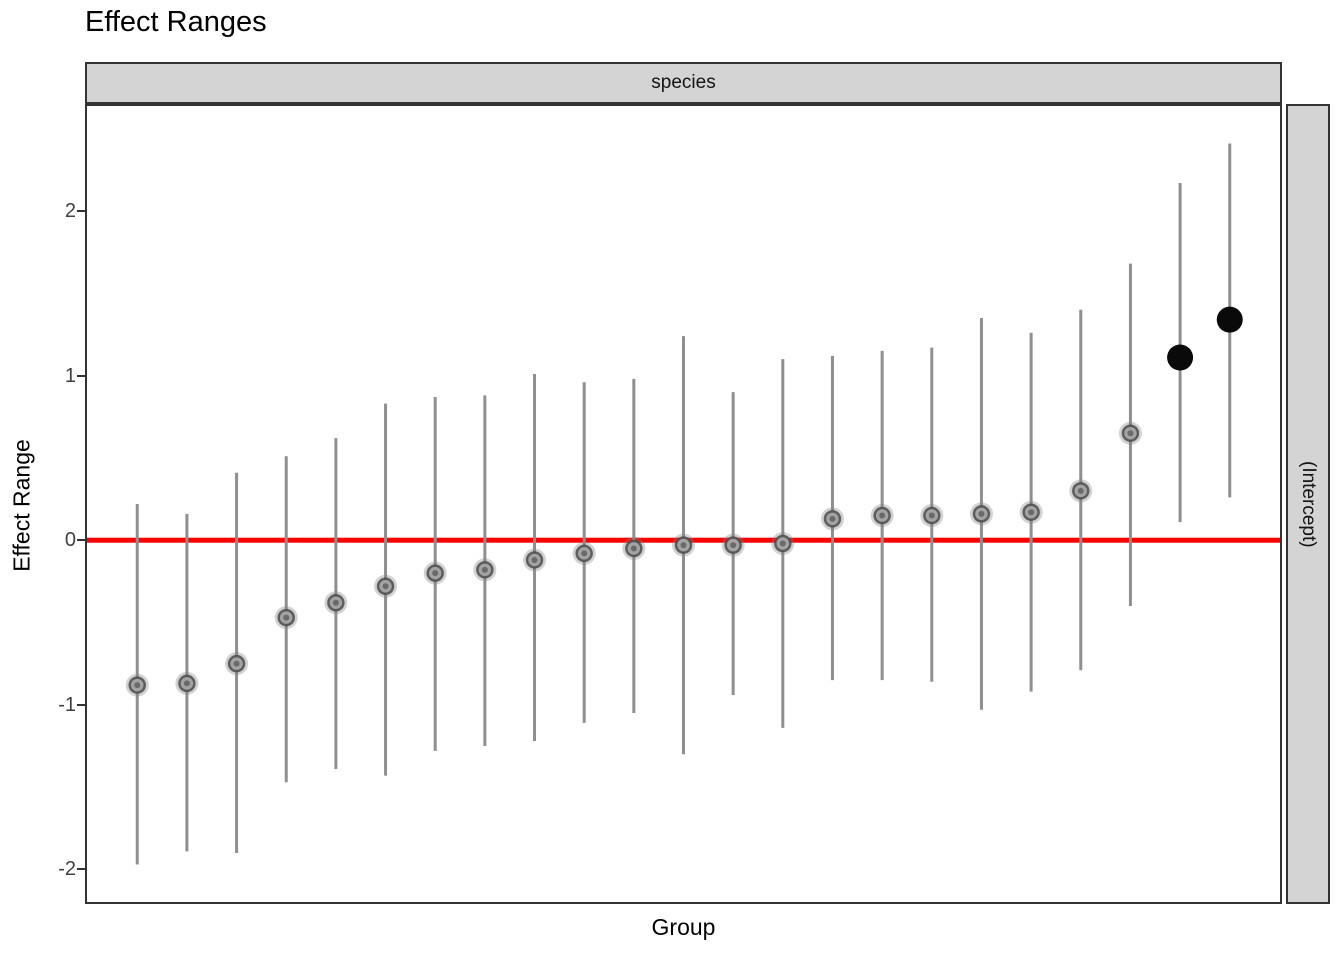 Image resolution: width=1344 pixels, height=960 pixels. I want to click on facet-strip-top-label: species, so click(683, 82).